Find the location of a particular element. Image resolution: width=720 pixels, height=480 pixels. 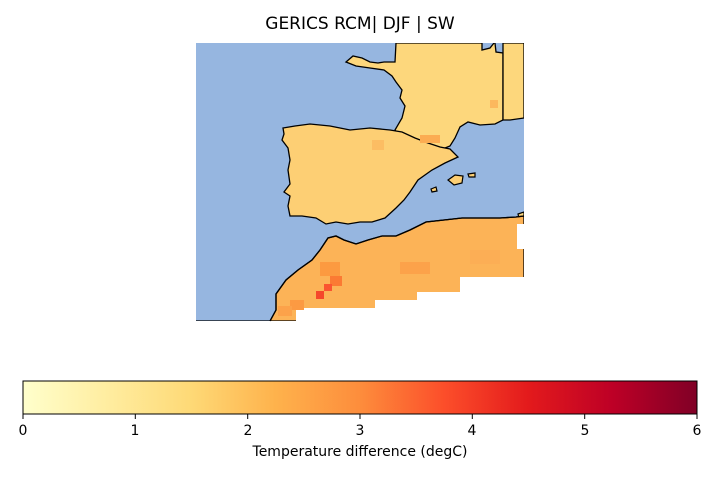

colorbar-tick-label: 1 is located at coordinates (135, 431).